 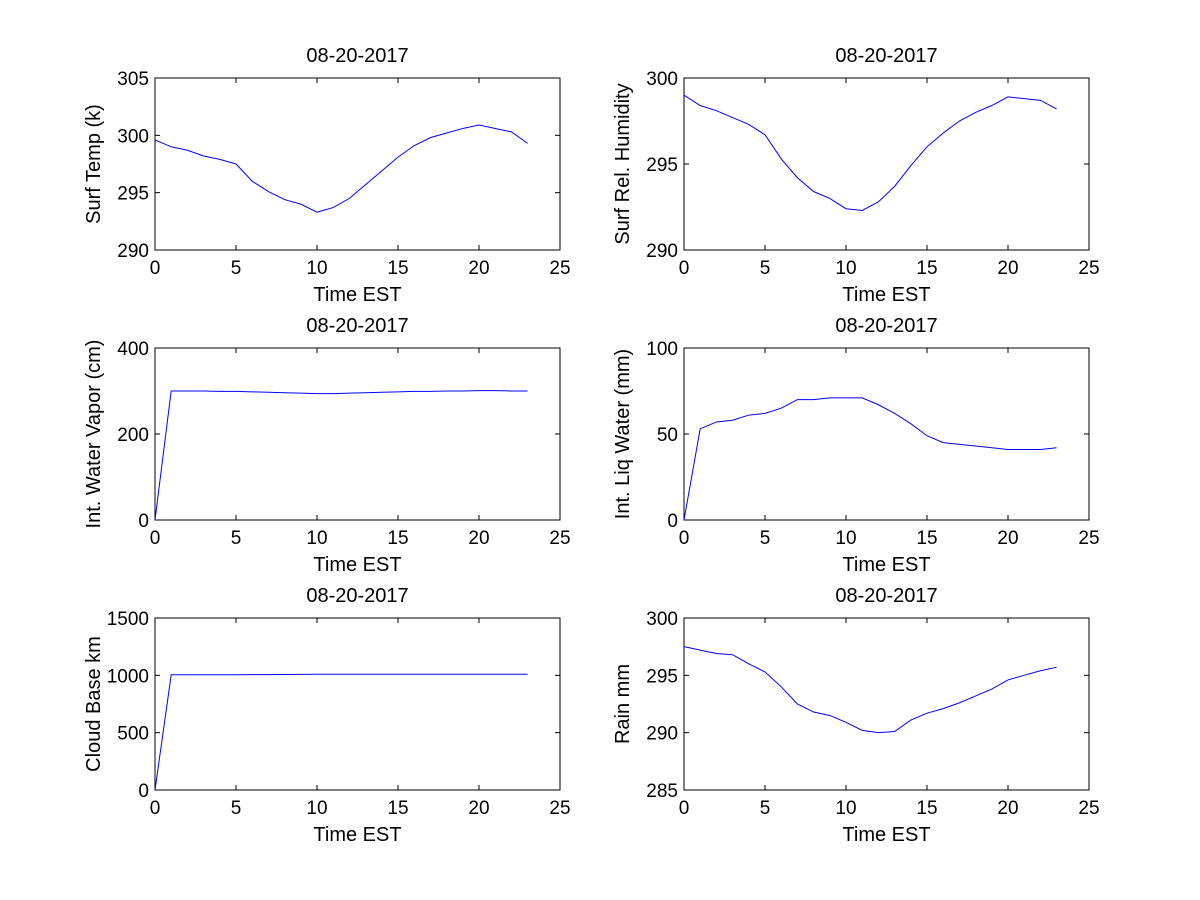 What do you see at coordinates (662, 791) in the screenshot?
I see `y-tick-label: 285` at bounding box center [662, 791].